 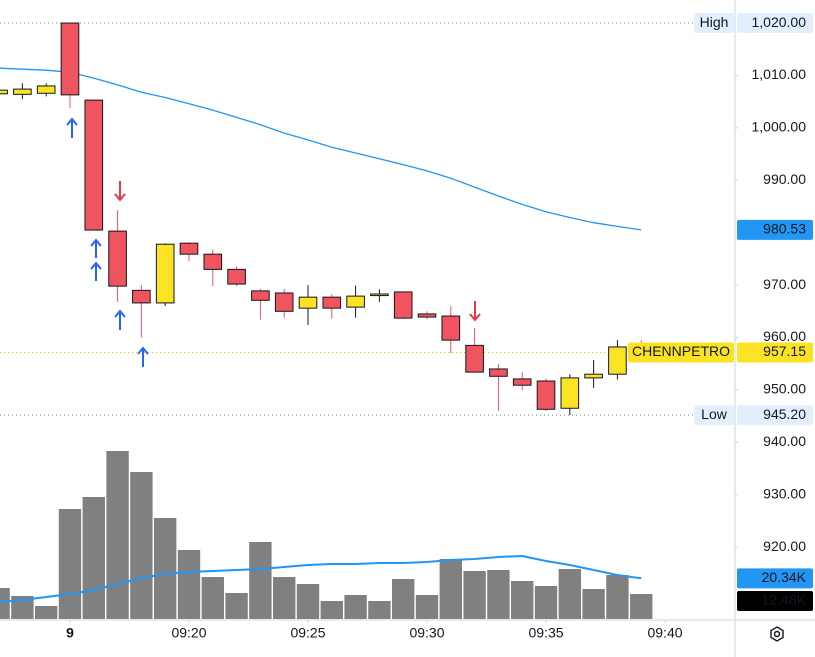 What do you see at coordinates (779, 74) in the screenshot?
I see `y-tick-label: 1,010.00` at bounding box center [779, 74].